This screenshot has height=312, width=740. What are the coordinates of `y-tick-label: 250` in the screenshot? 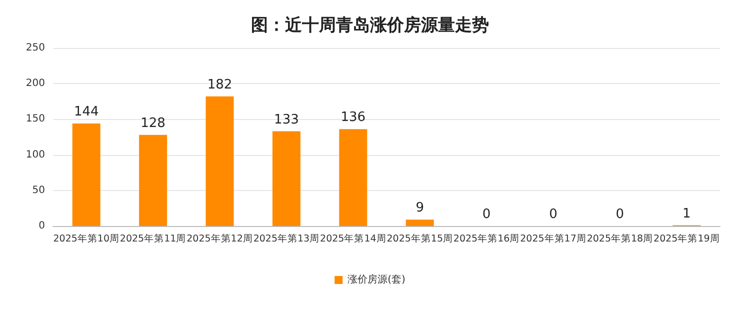 It's located at (35, 48).